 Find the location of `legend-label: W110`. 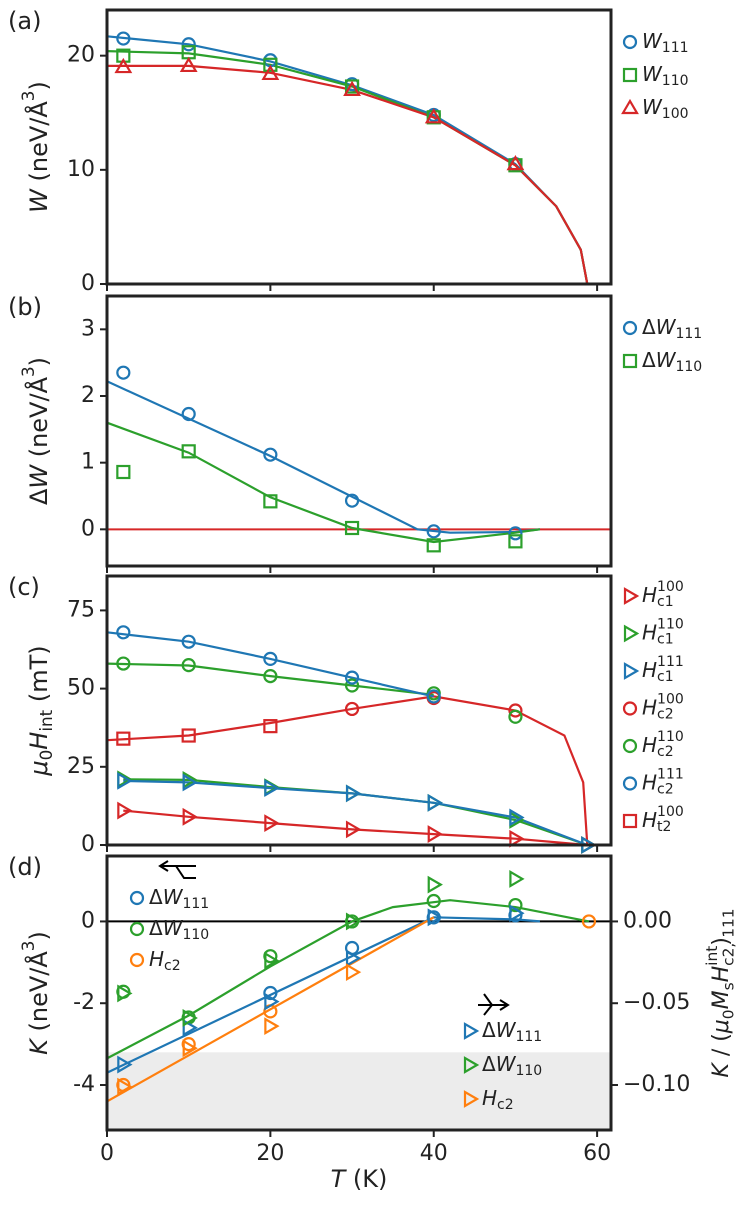

legend-label: W110 is located at coordinates (665, 76).